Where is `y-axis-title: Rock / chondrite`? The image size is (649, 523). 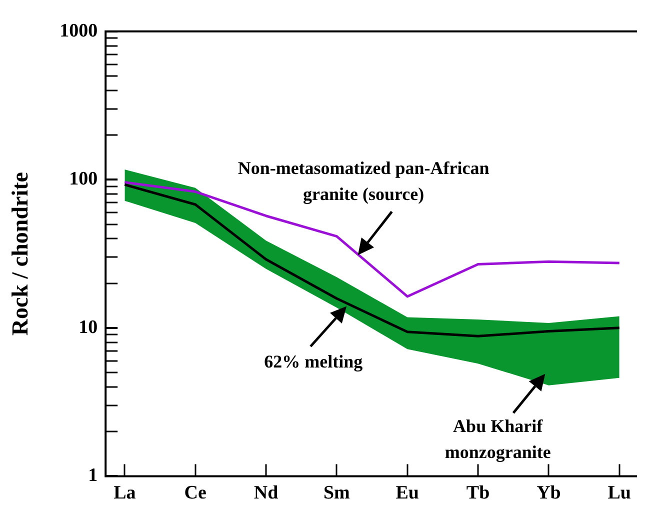
y-axis-title: Rock / chondrite is located at coordinates (20, 254).